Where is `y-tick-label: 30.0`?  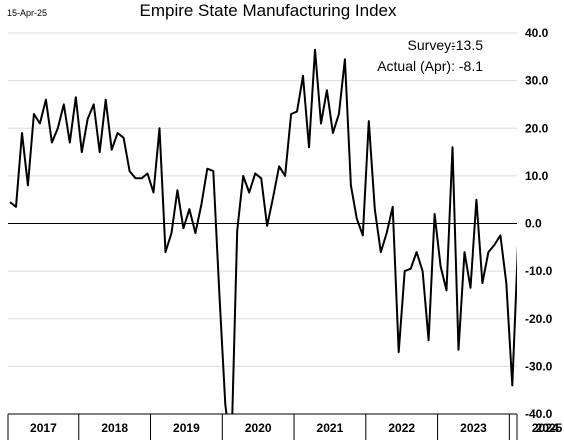 y-tick-label: 30.0 is located at coordinates (537, 81).